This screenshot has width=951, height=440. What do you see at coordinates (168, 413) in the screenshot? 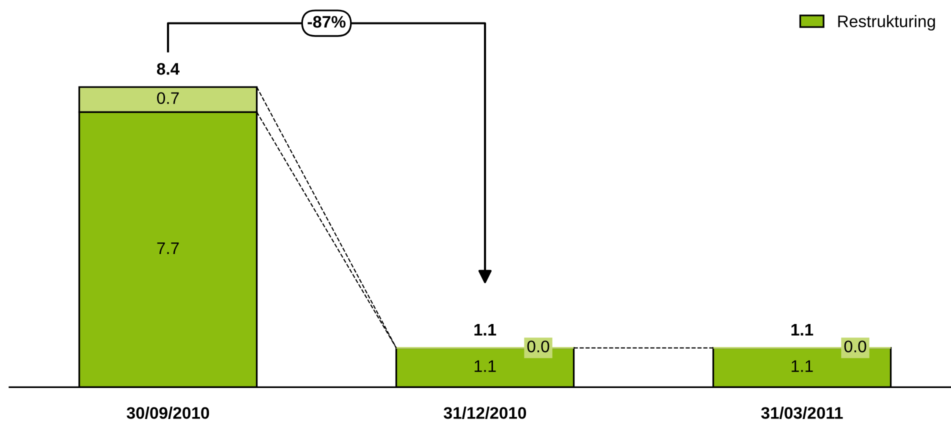
I see `x-tick-label: 30/09/2010` at bounding box center [168, 413].